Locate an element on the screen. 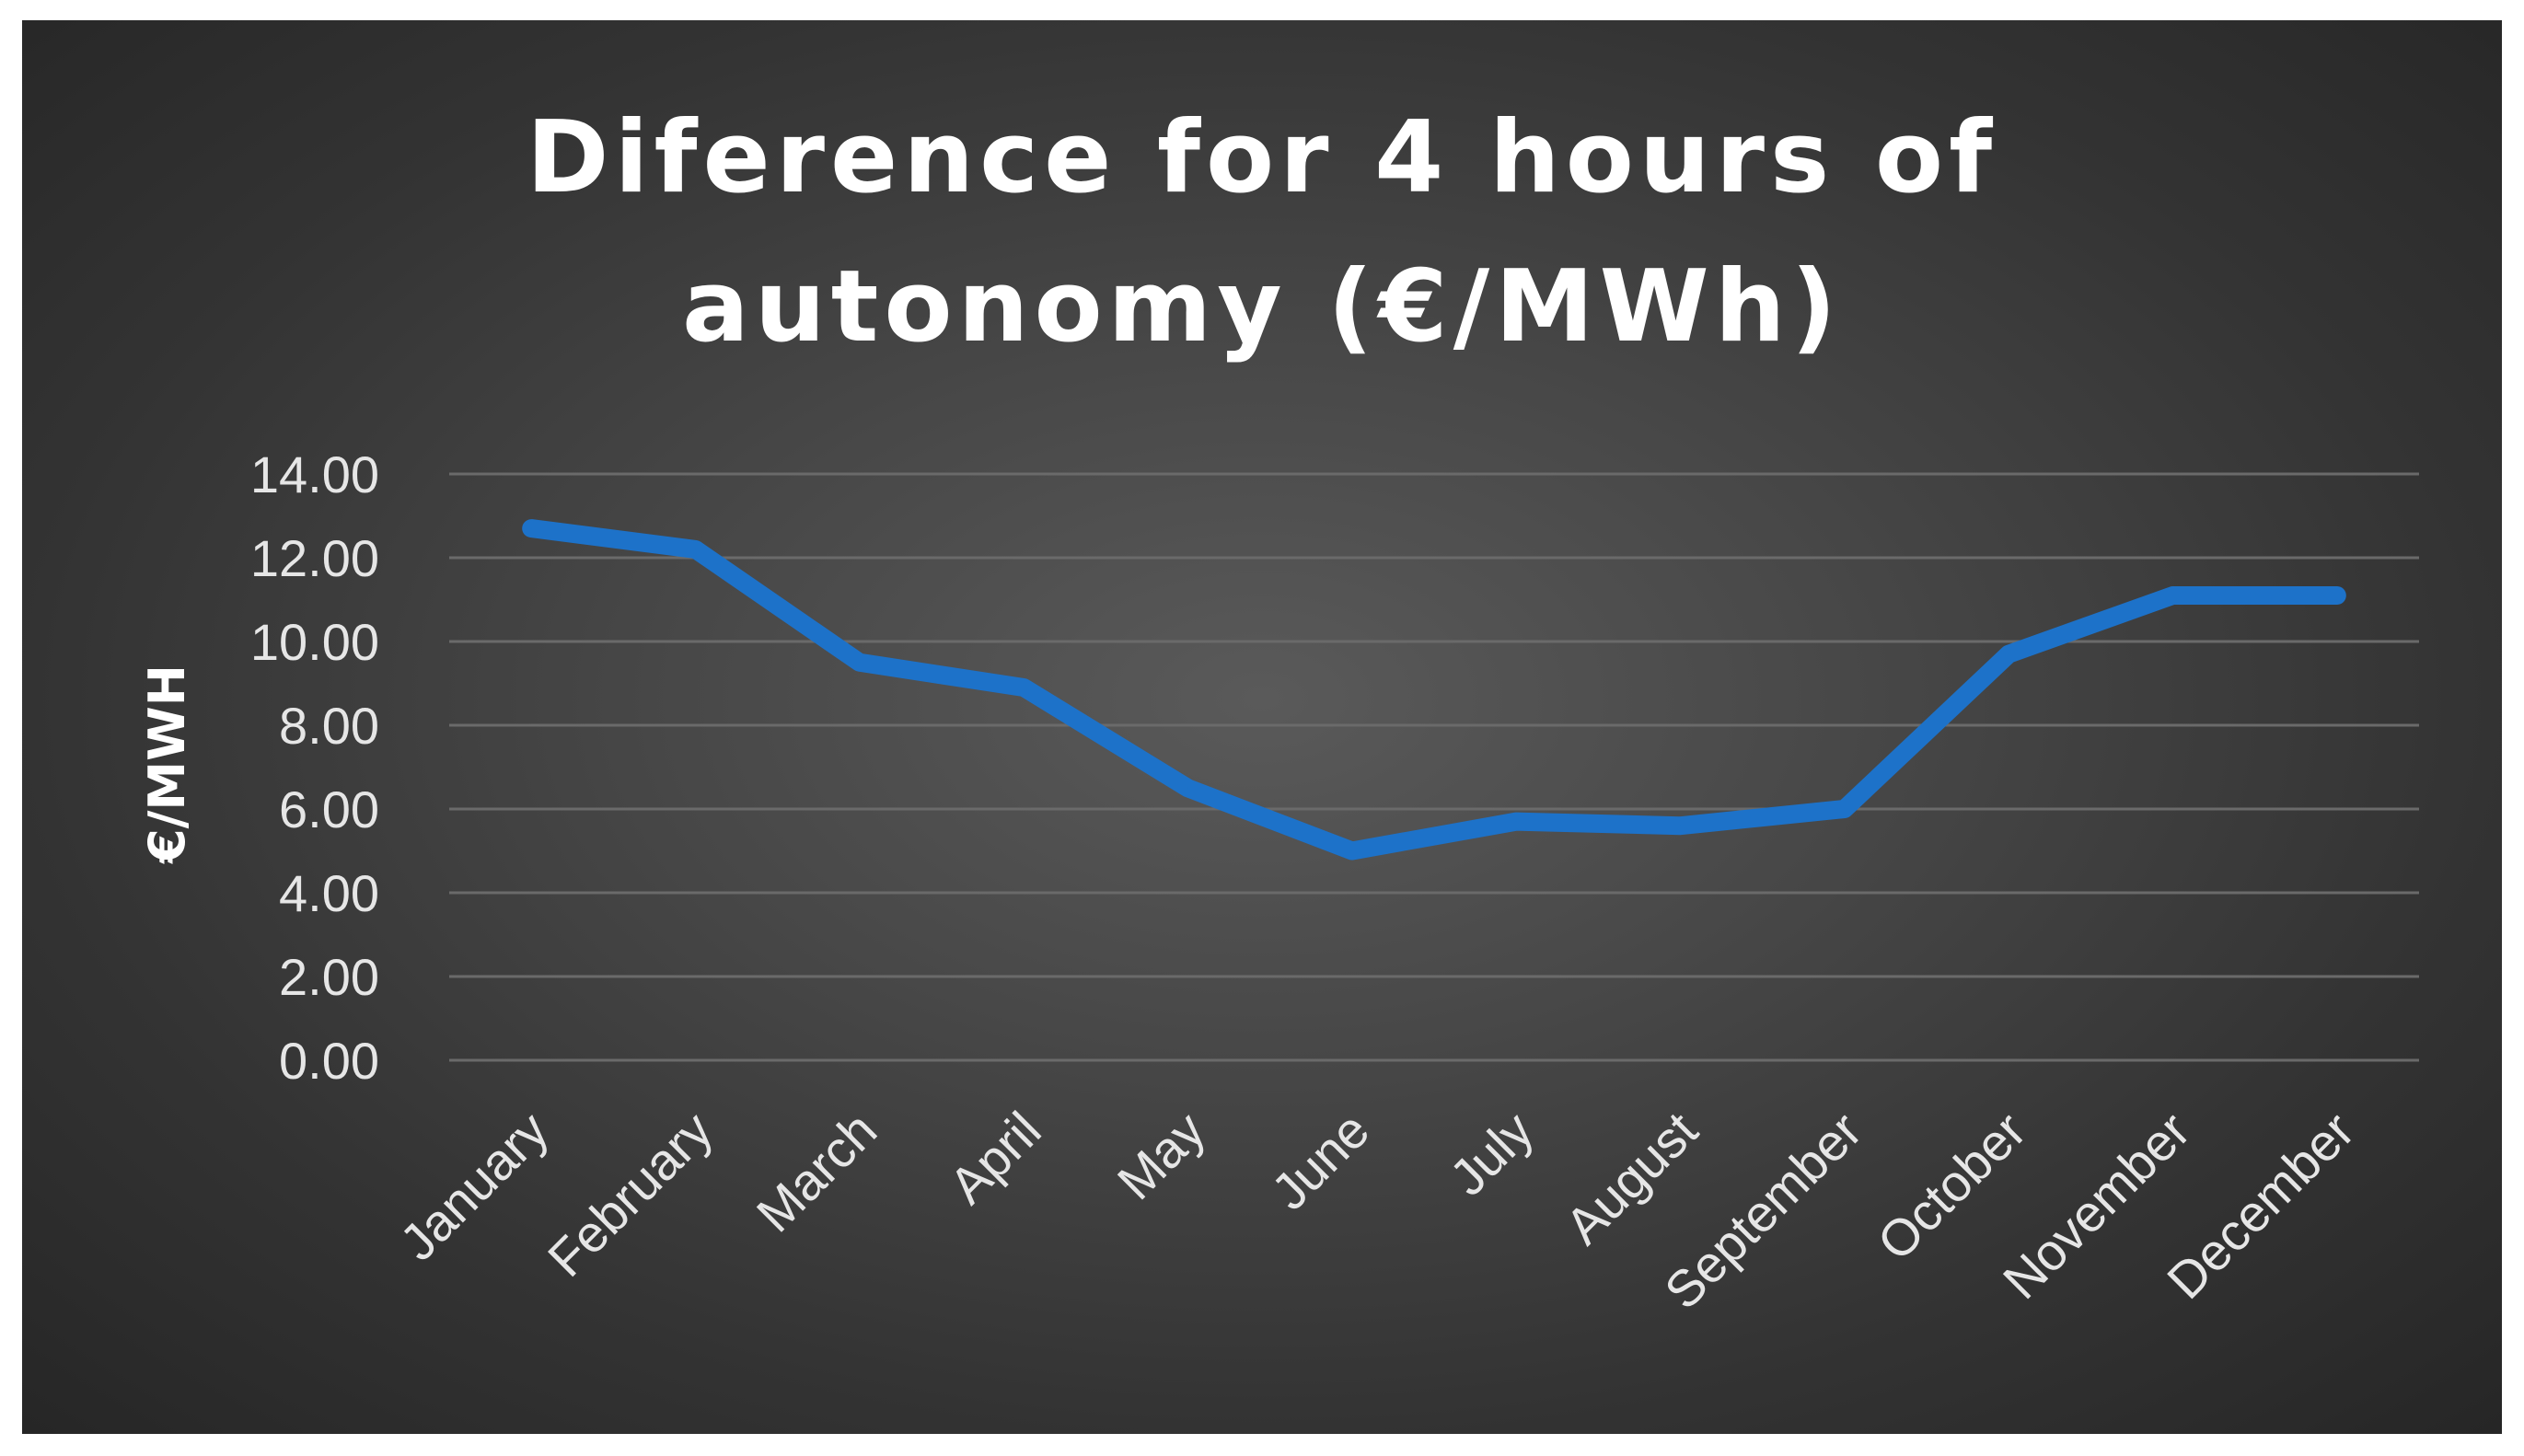 This screenshot has width=2524, height=1456. y-tick-label: 0.00 is located at coordinates (329, 1061).